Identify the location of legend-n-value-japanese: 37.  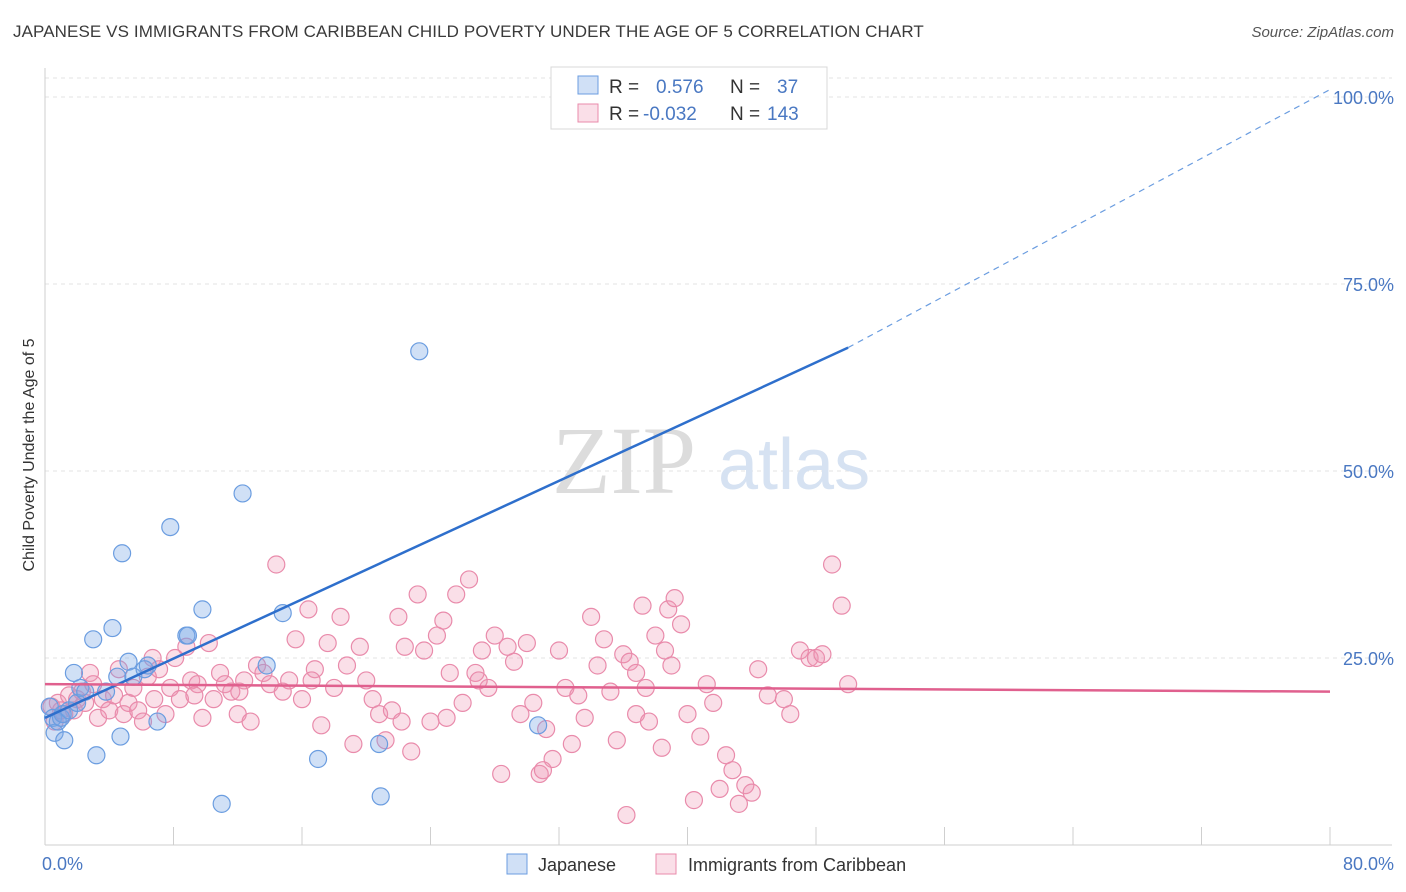
(787, 87).